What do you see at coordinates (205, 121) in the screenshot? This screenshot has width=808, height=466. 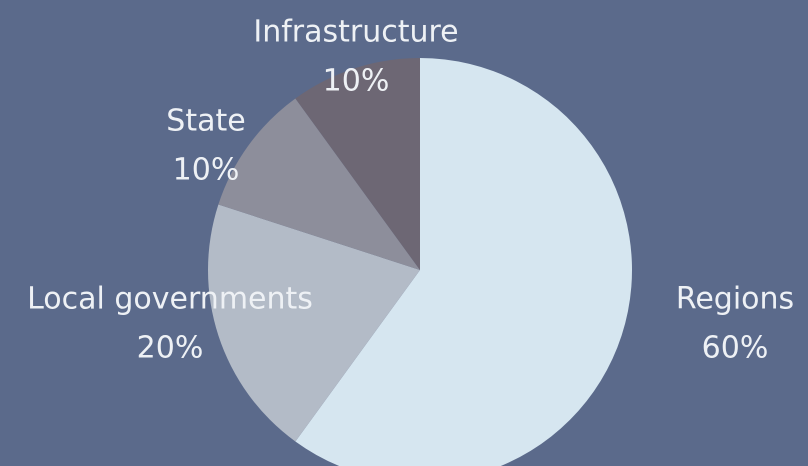 I see `slice-label: State` at bounding box center [205, 121].